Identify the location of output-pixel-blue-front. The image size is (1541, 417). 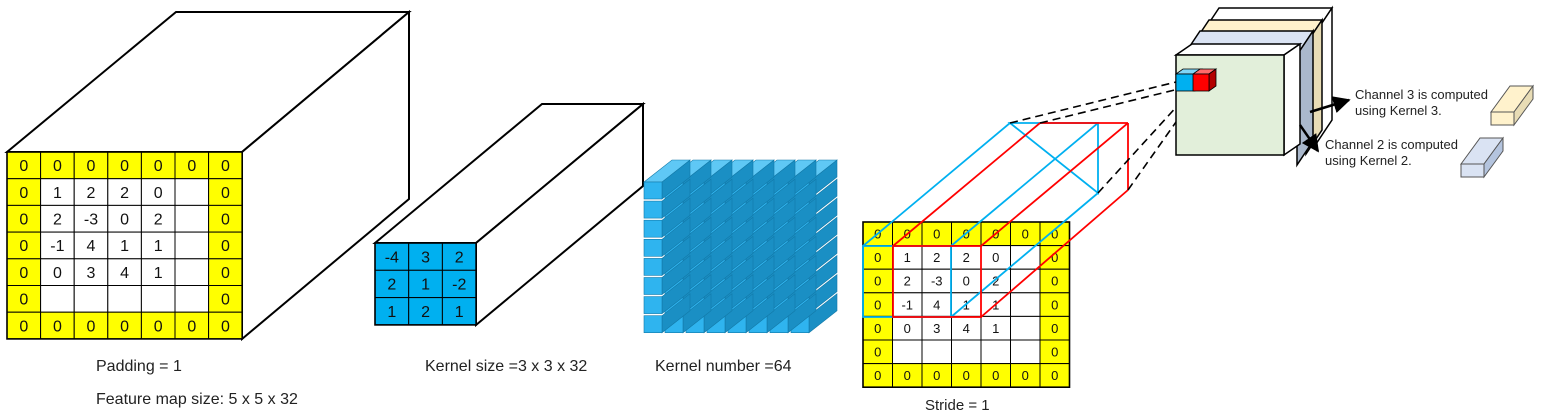
(1185, 82).